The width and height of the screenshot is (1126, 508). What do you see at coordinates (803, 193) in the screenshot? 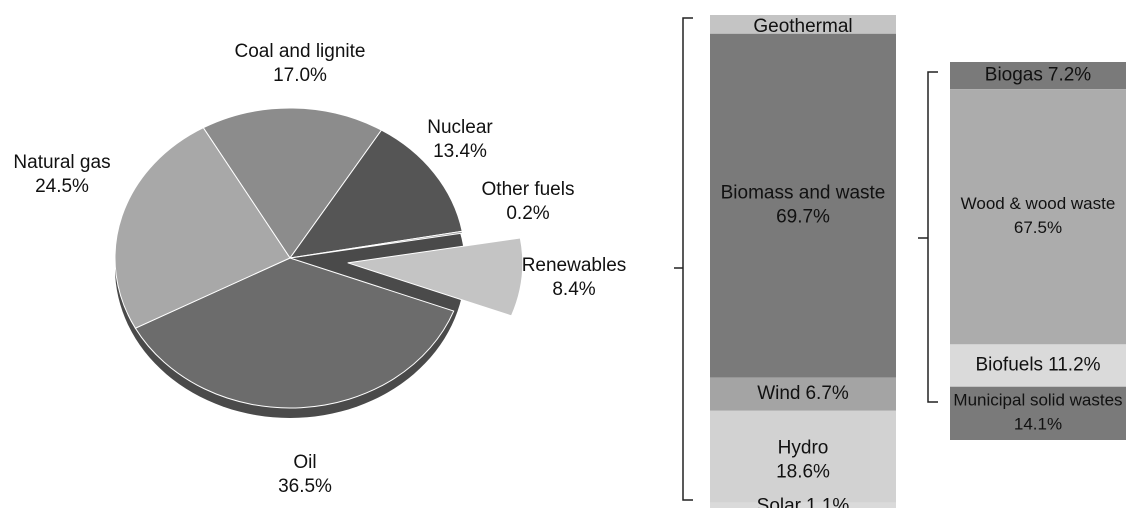
I see `label-name: Biomass and waste` at bounding box center [803, 193].